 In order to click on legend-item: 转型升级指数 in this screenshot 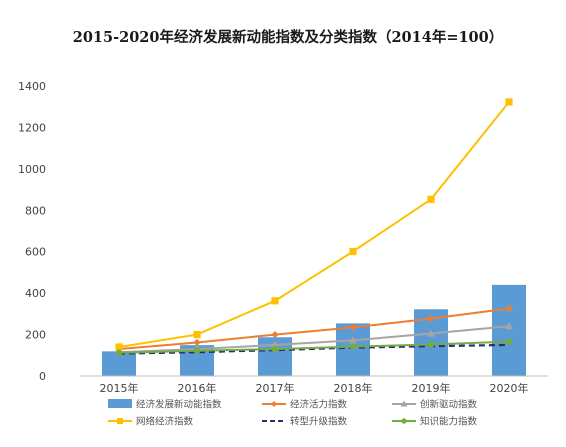, I will do `click(305, 422)`.